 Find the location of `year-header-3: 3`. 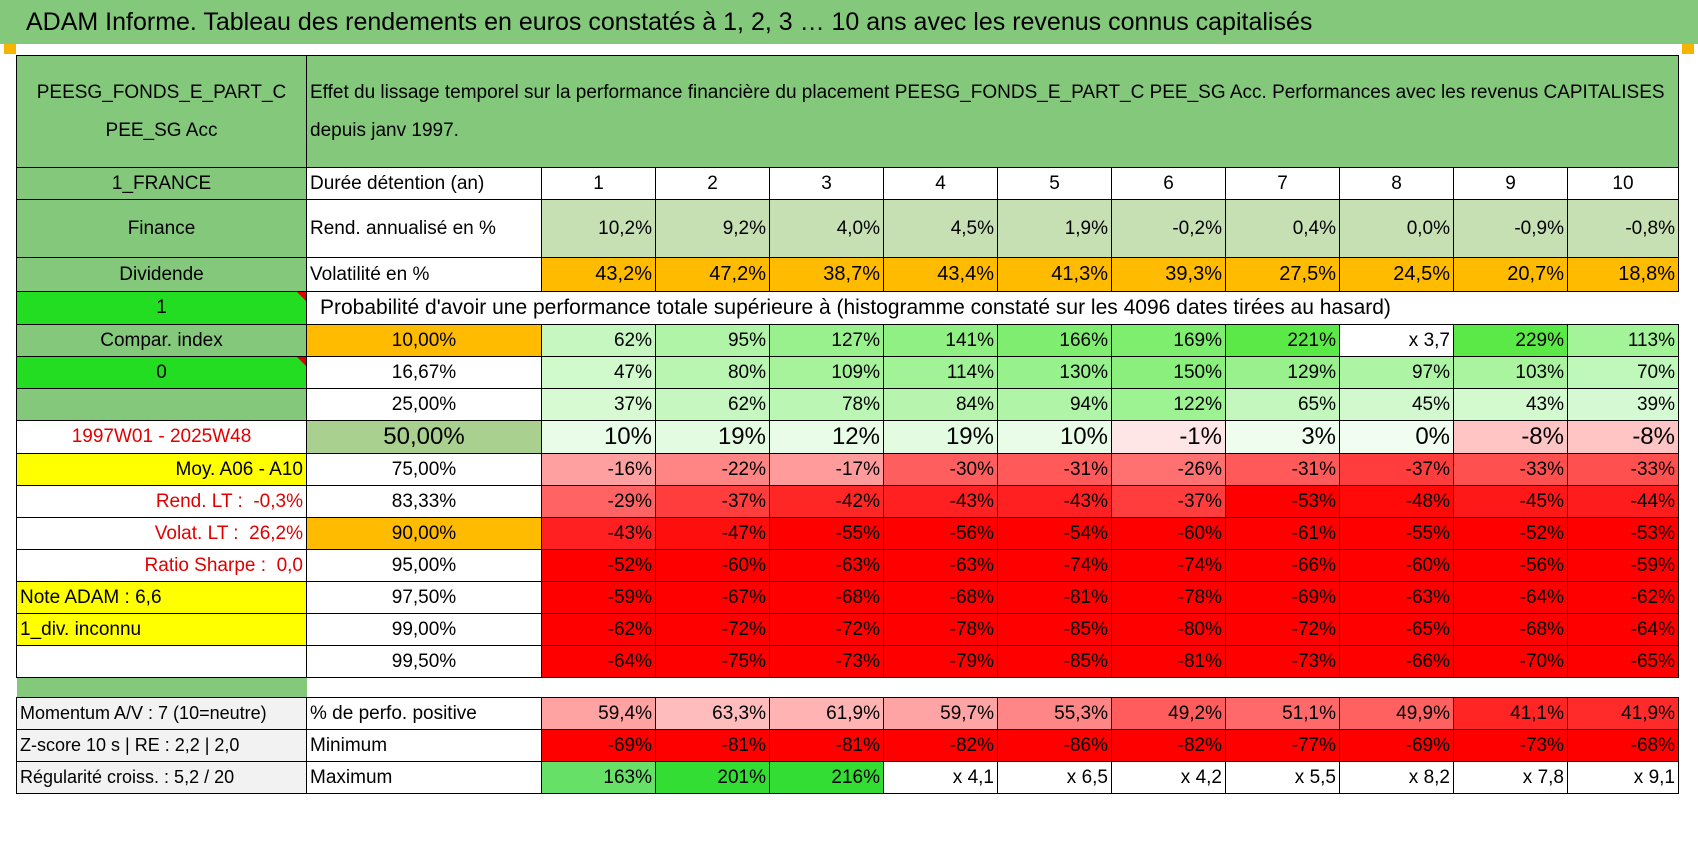

year-header-3: 3 is located at coordinates (826, 183).